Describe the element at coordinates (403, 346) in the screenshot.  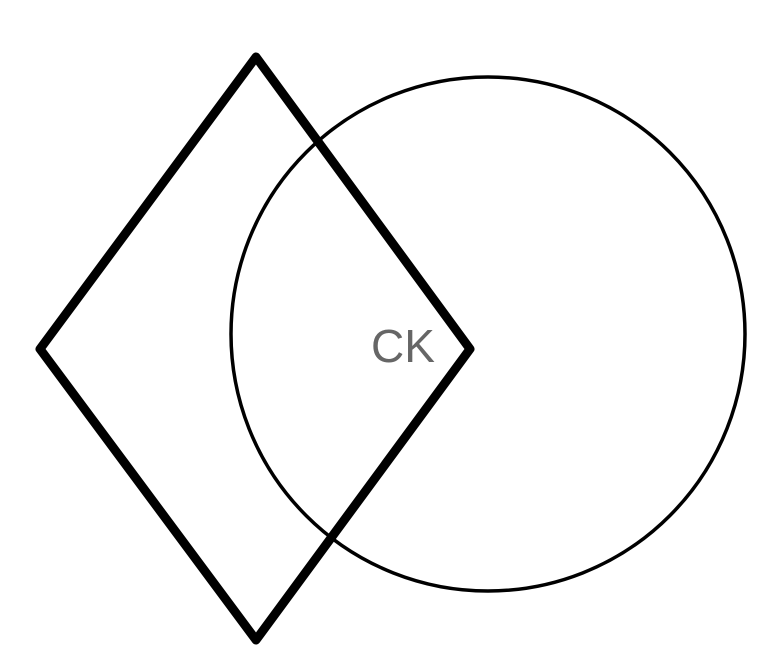
I see `diagram-label: CK` at that location.